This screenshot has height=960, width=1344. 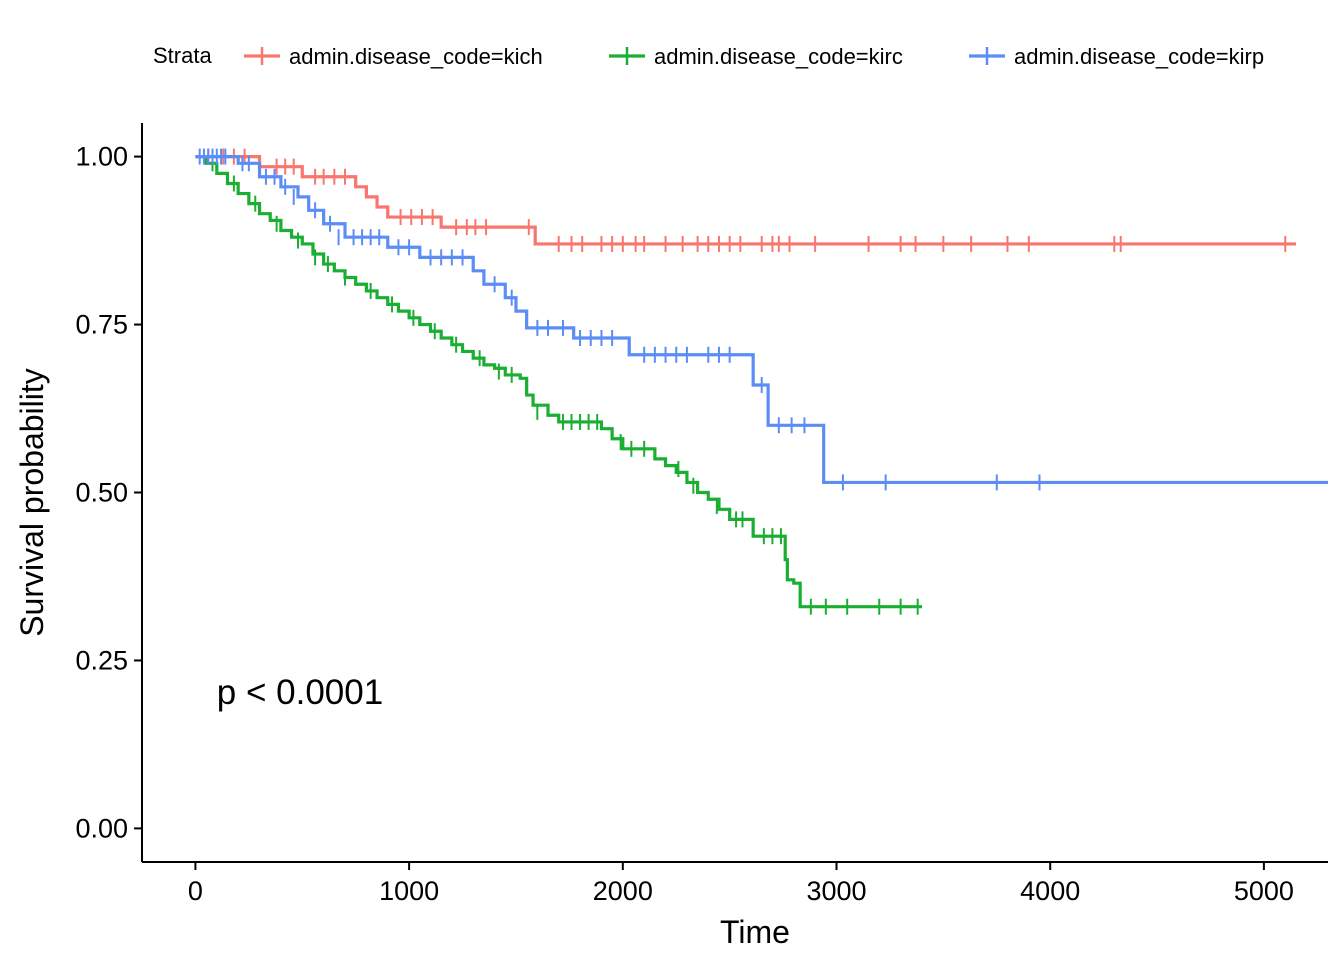 I want to click on legend-item: admin.disease_code=kich, so click(x=393, y=56).